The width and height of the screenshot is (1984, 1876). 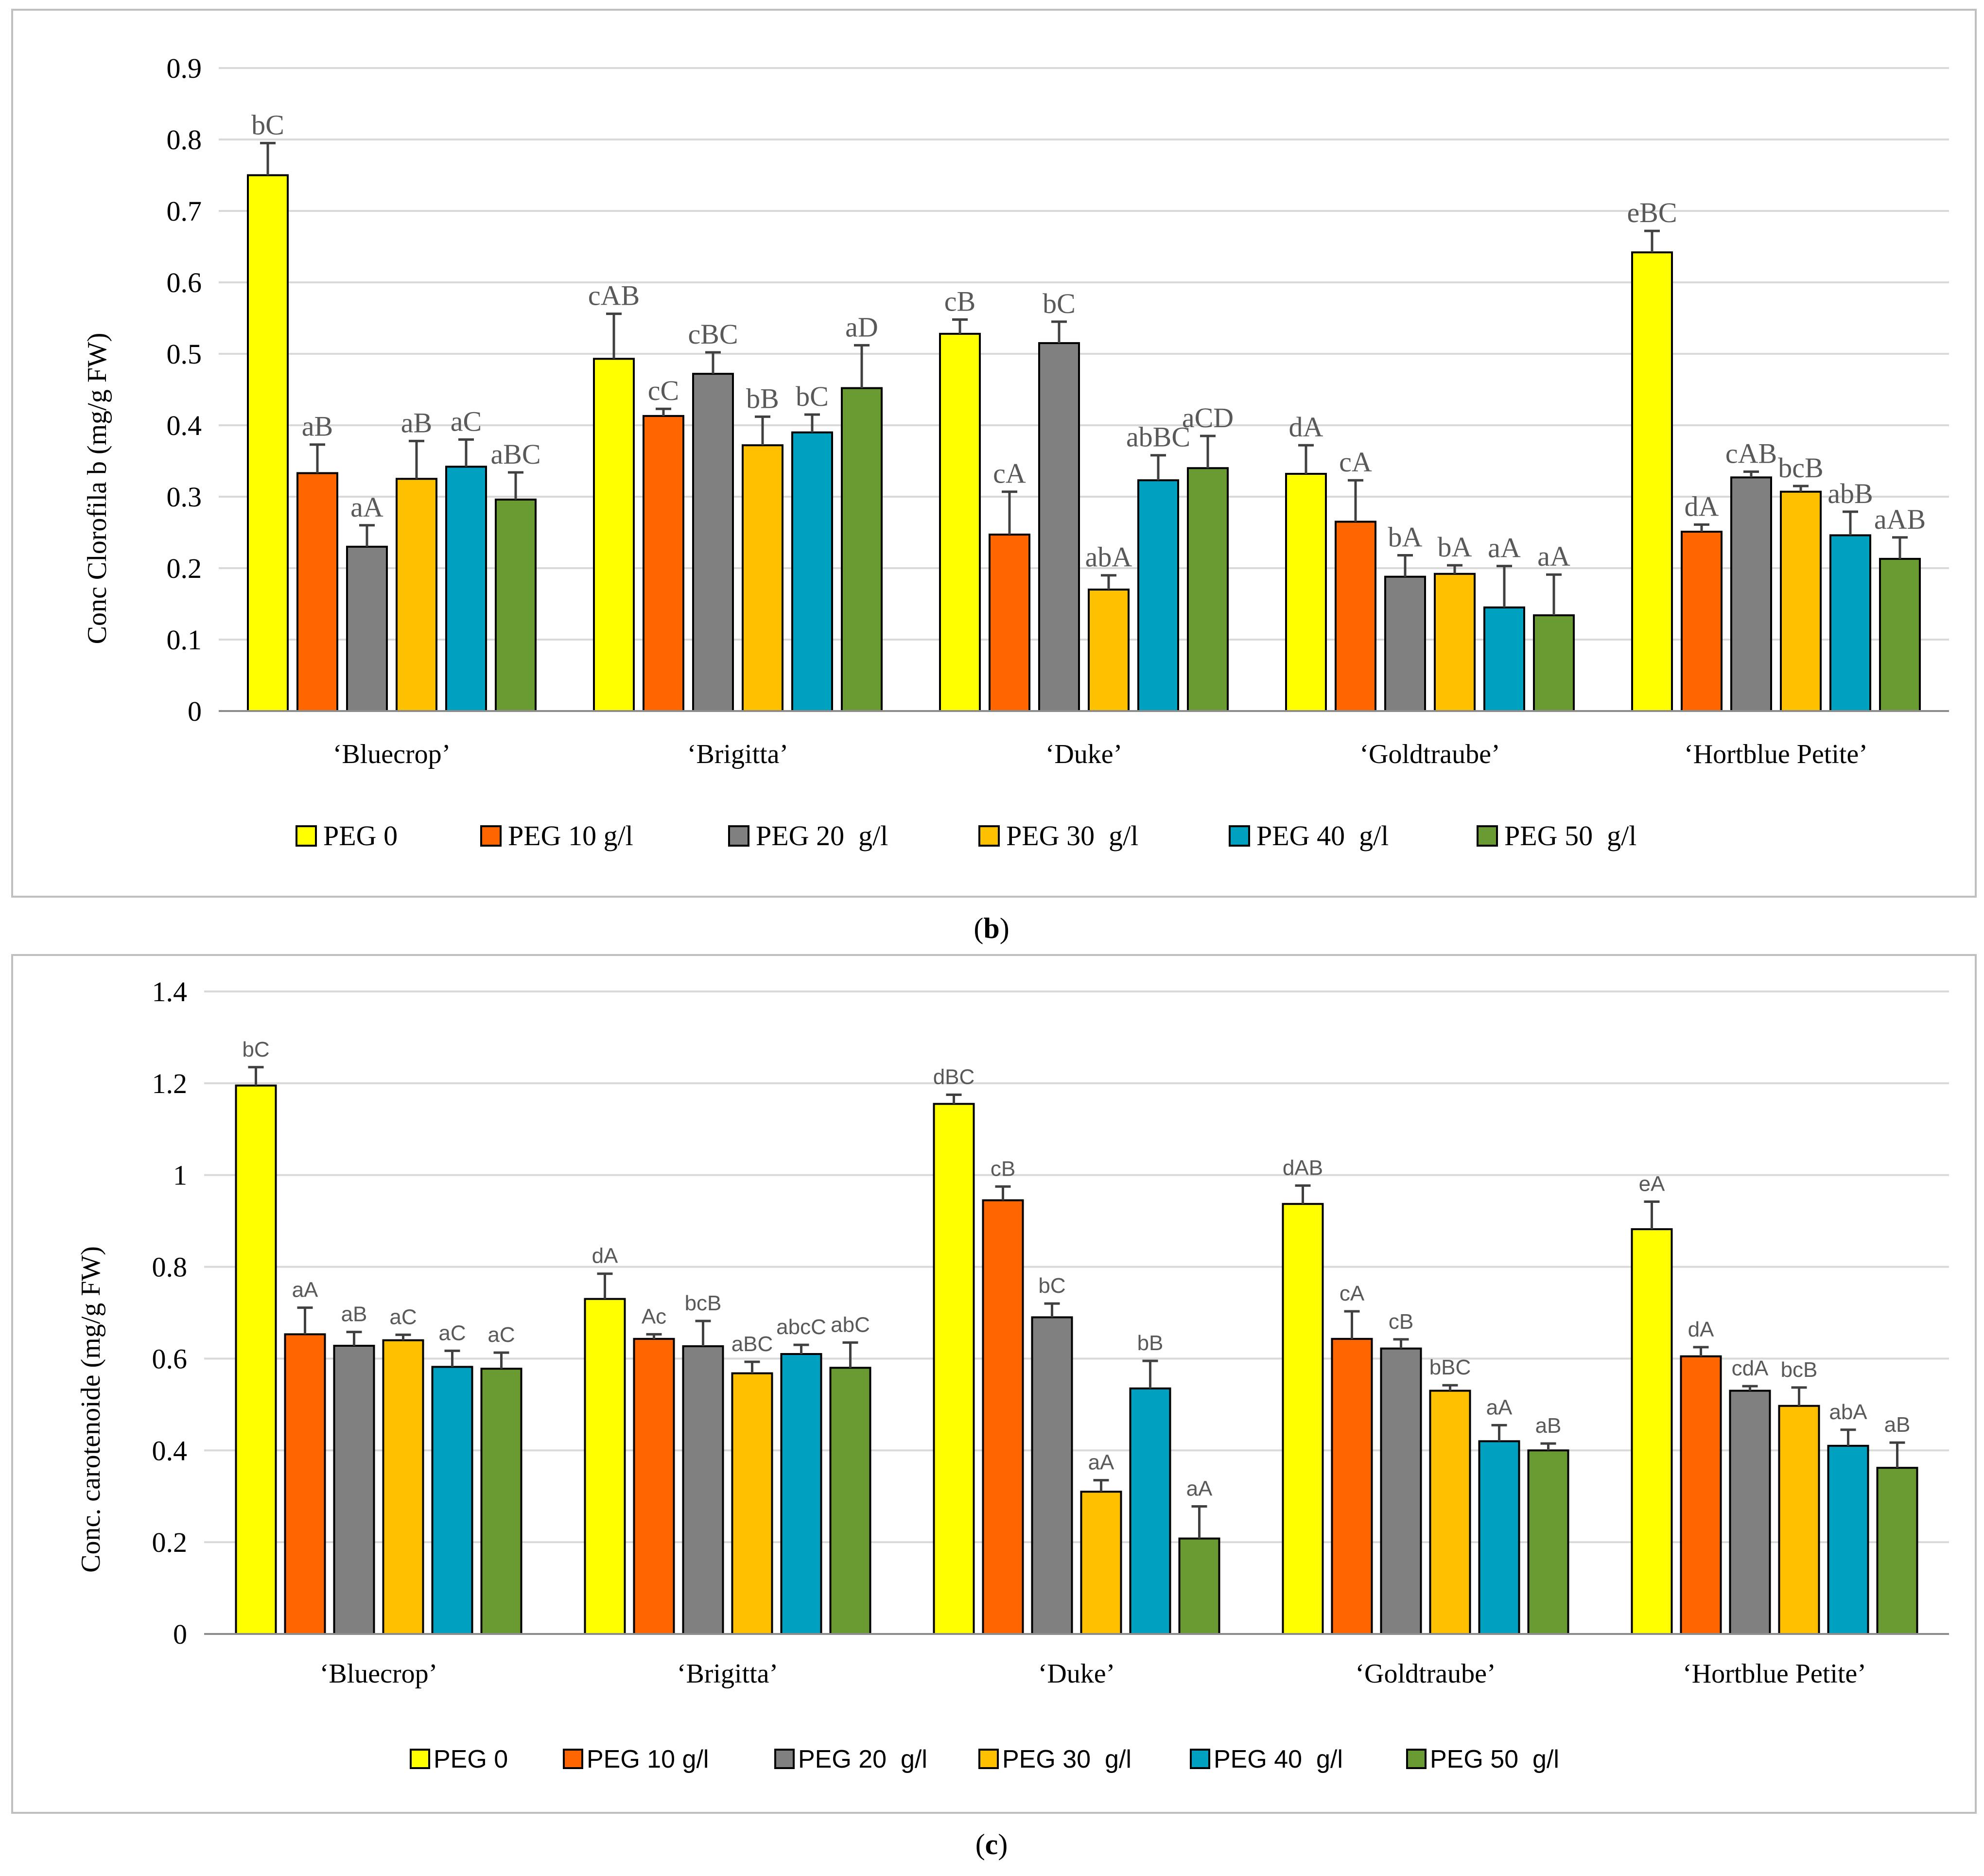 I want to click on data-label: bBC, so click(x=1450, y=1367).